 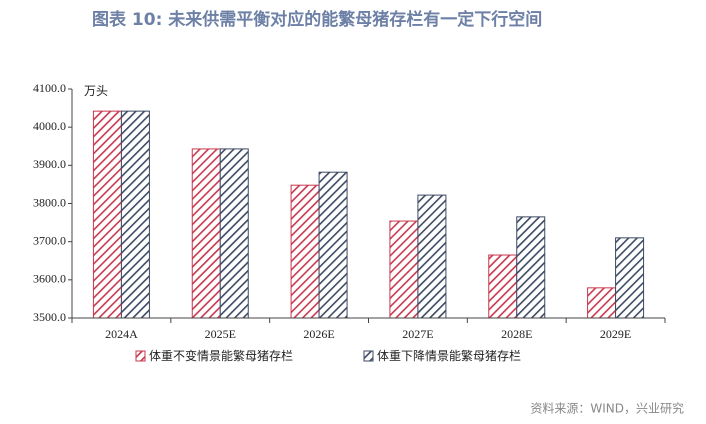 What do you see at coordinates (49, 279) in the screenshot?
I see `y-tick-label: 3600.0` at bounding box center [49, 279].